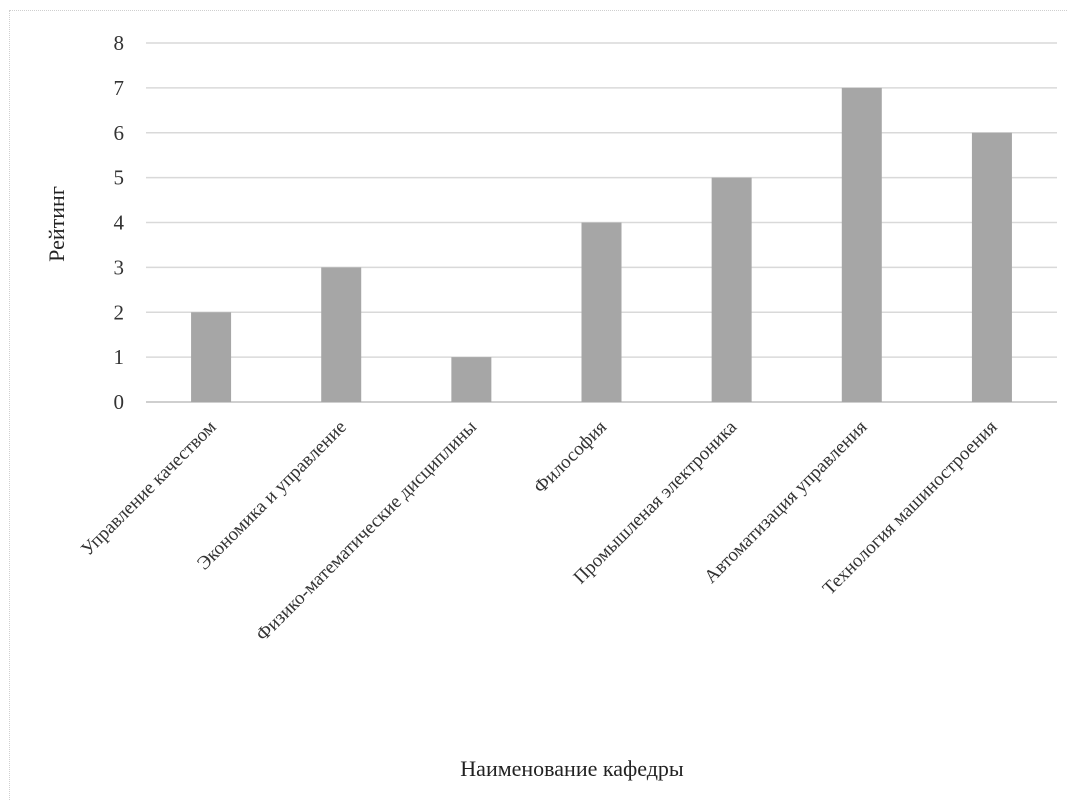 The height and width of the screenshot is (810, 1071). What do you see at coordinates (119, 178) in the screenshot?
I see `y-tick-label: 5` at bounding box center [119, 178].